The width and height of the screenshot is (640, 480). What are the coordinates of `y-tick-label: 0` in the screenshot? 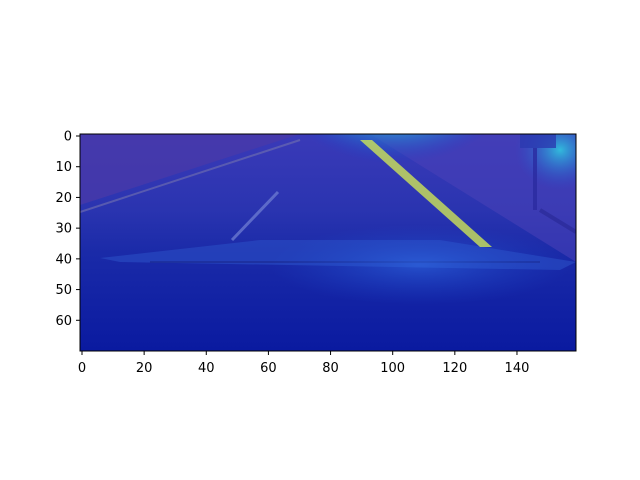 It's located at (68, 137).